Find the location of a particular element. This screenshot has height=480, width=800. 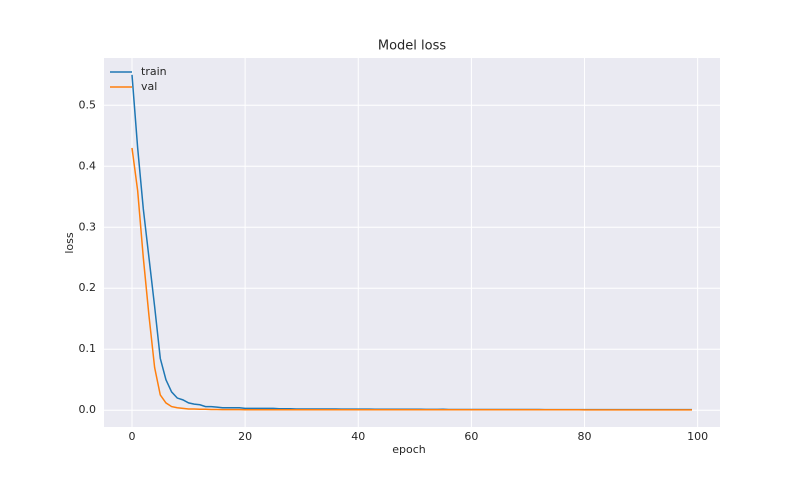

y-tick-label: 0.1 is located at coordinates (88, 348).